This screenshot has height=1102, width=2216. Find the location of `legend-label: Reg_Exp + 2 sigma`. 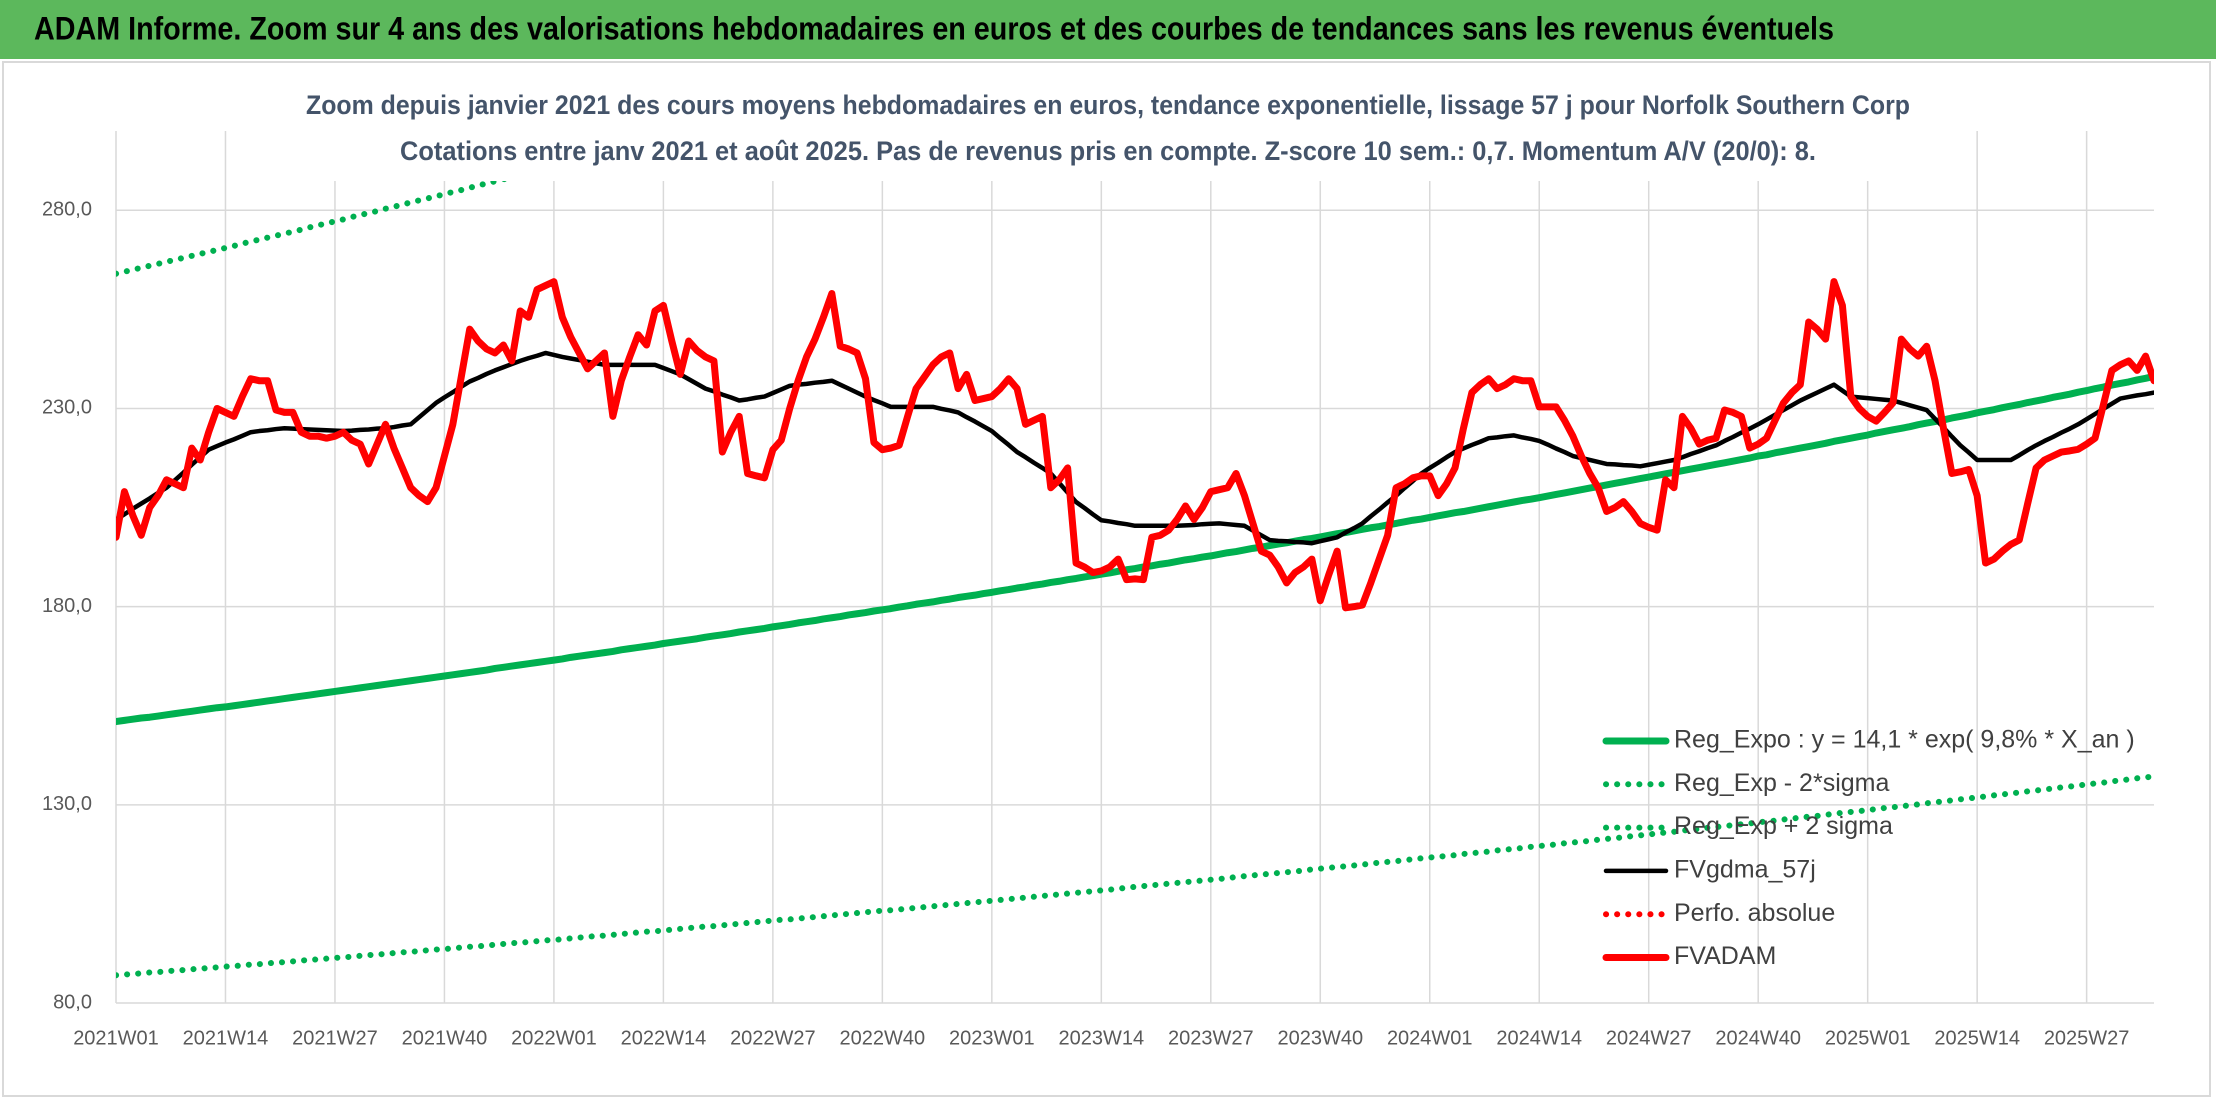

legend-label: Reg_Exp + 2 sigma is located at coordinates (1783, 826).